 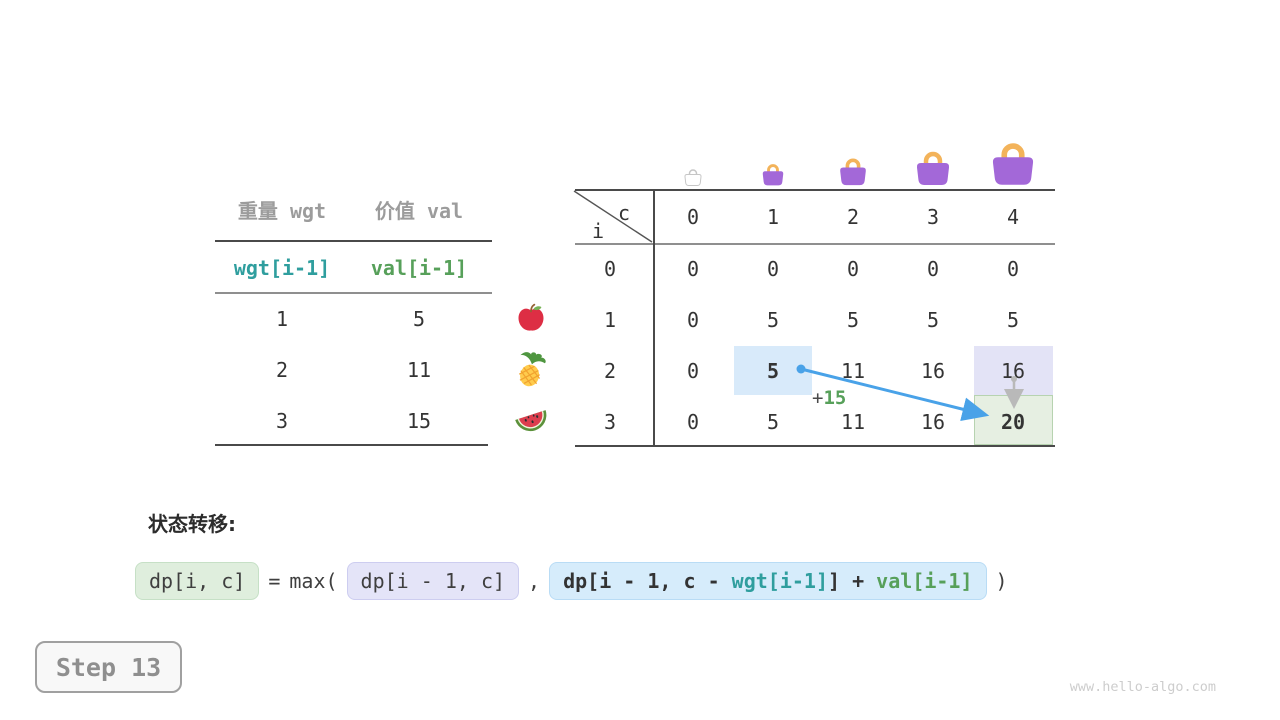 I want to click on item-row-2-wgt: 2, so click(x=282, y=370).